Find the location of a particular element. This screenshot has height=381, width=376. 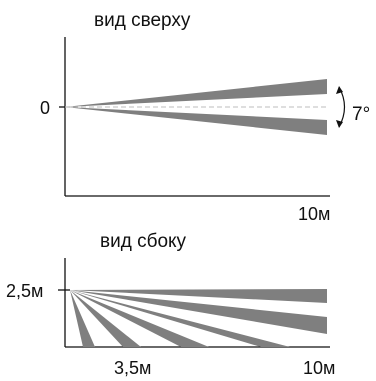

angle-arc is located at coordinates (342, 107).